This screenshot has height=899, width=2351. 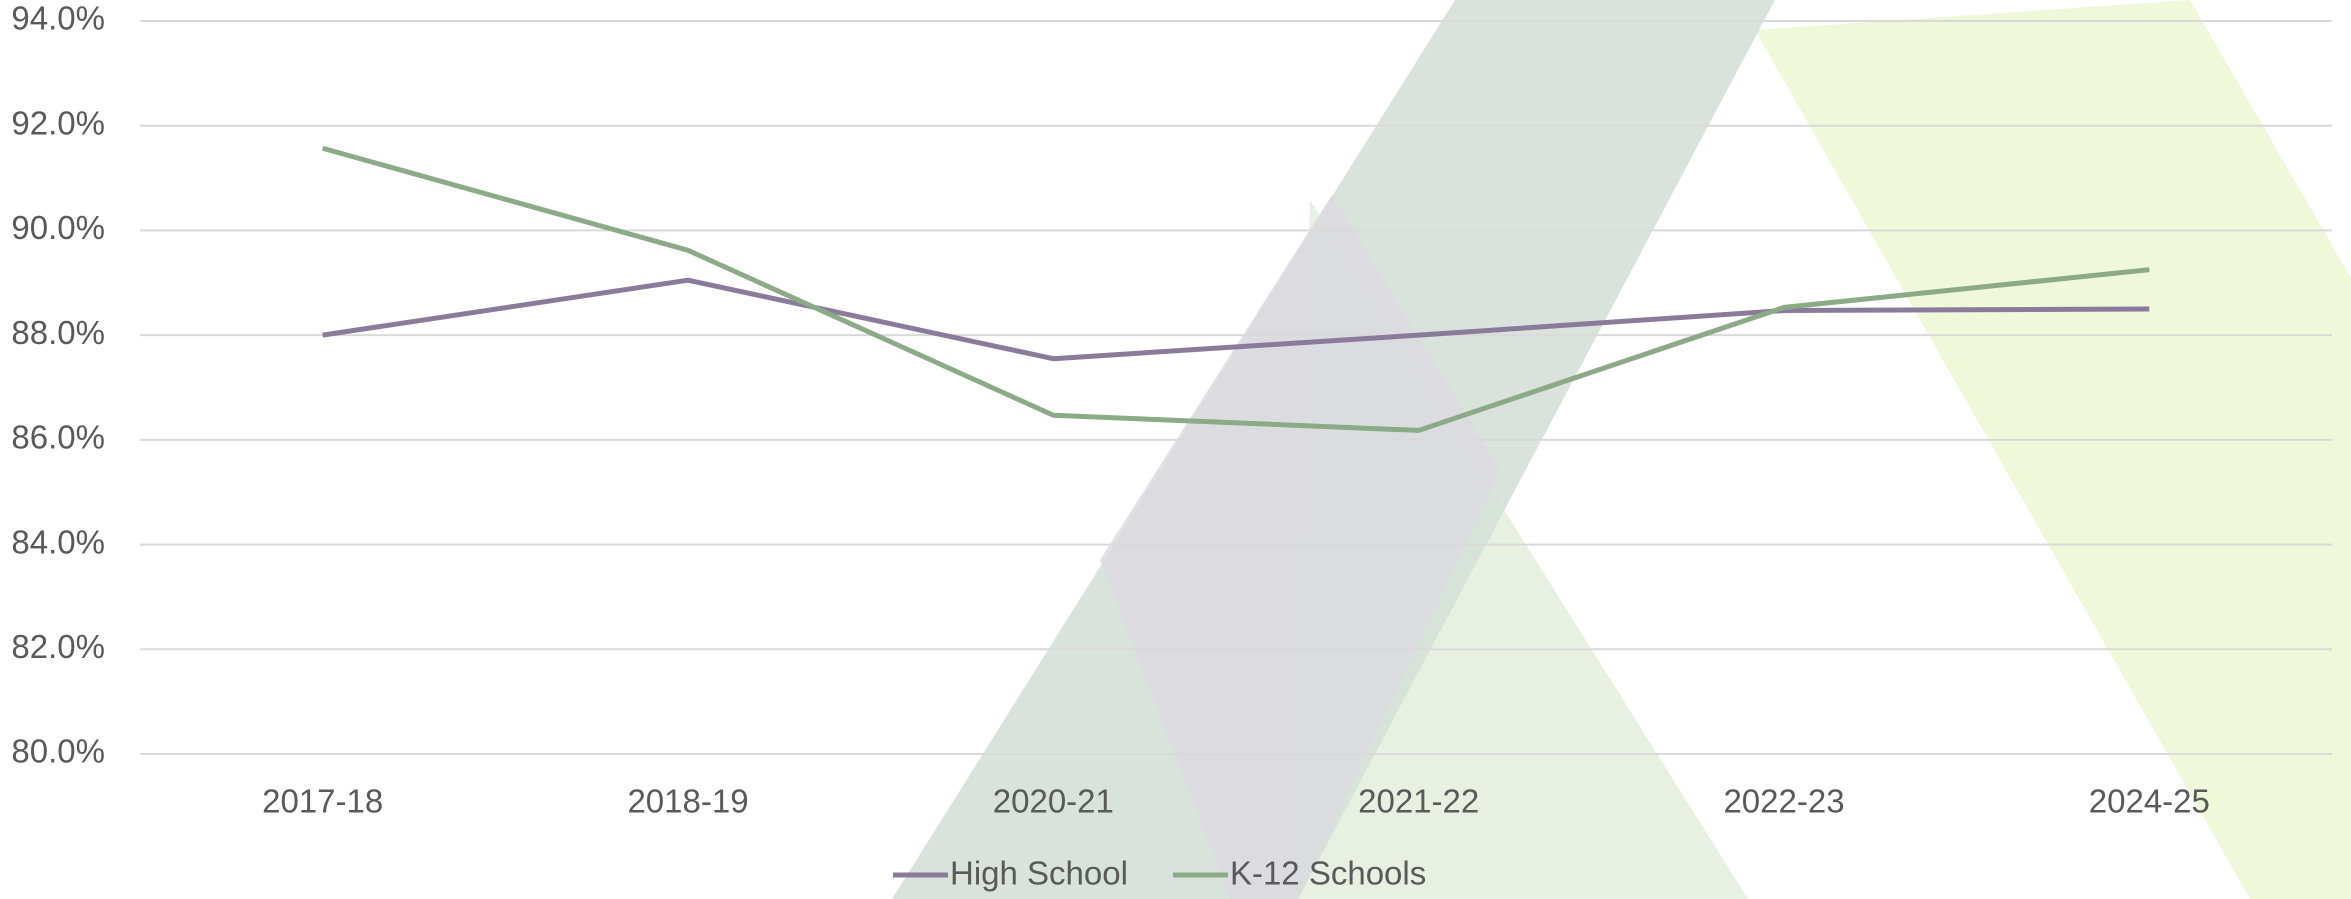 What do you see at coordinates (1783, 801) in the screenshot?
I see `x-tick-label: 2022-23` at bounding box center [1783, 801].